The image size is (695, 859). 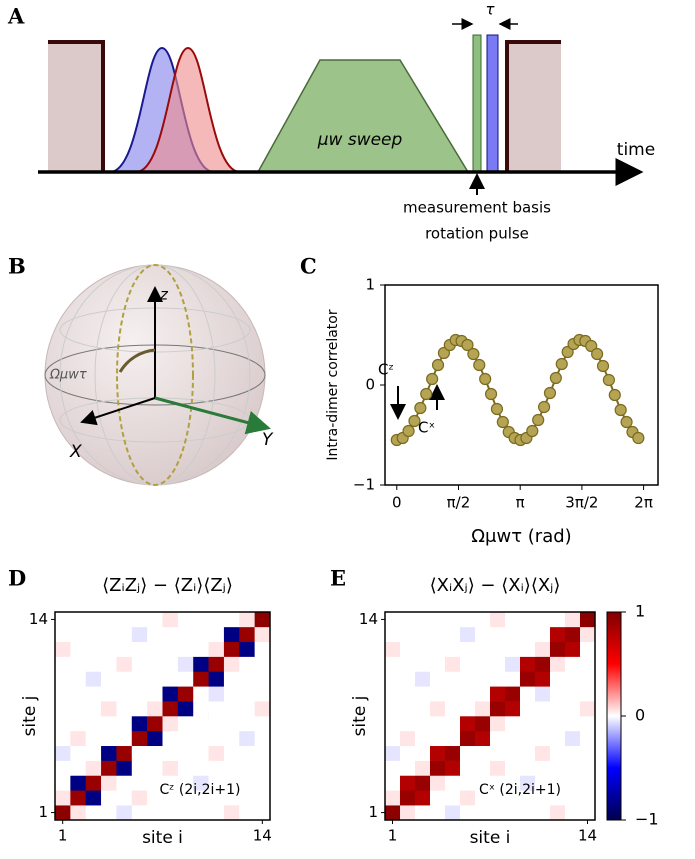 I want to click on x-axis-label: Ωμwτ (rad), so click(x=521, y=536).